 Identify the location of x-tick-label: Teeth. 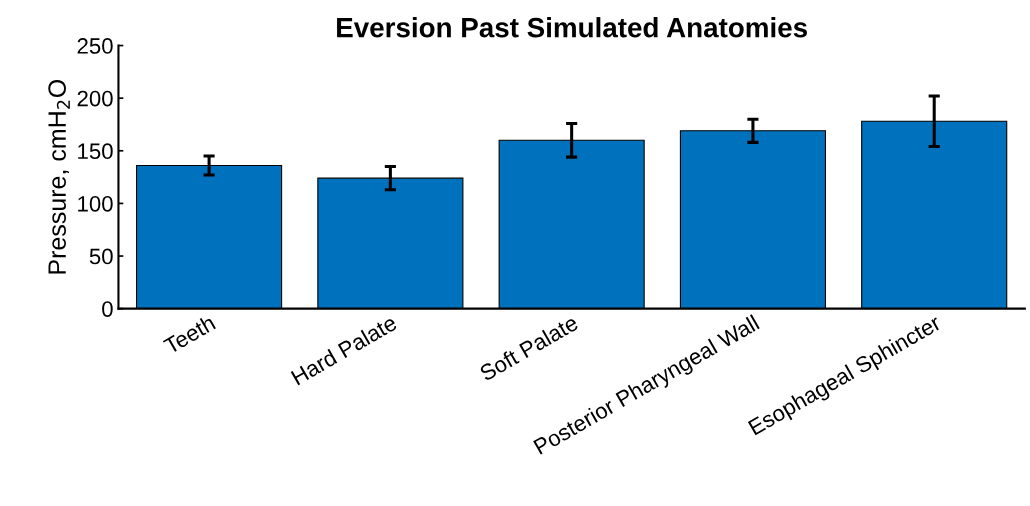
(189, 334).